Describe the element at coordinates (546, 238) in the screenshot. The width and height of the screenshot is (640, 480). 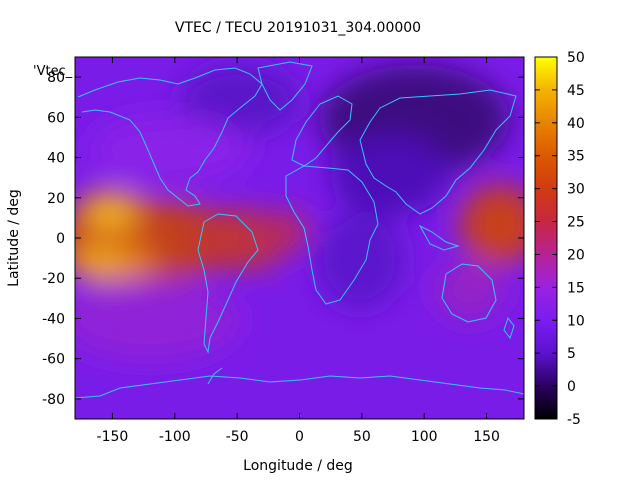
I see `colorbar-gradient` at that location.